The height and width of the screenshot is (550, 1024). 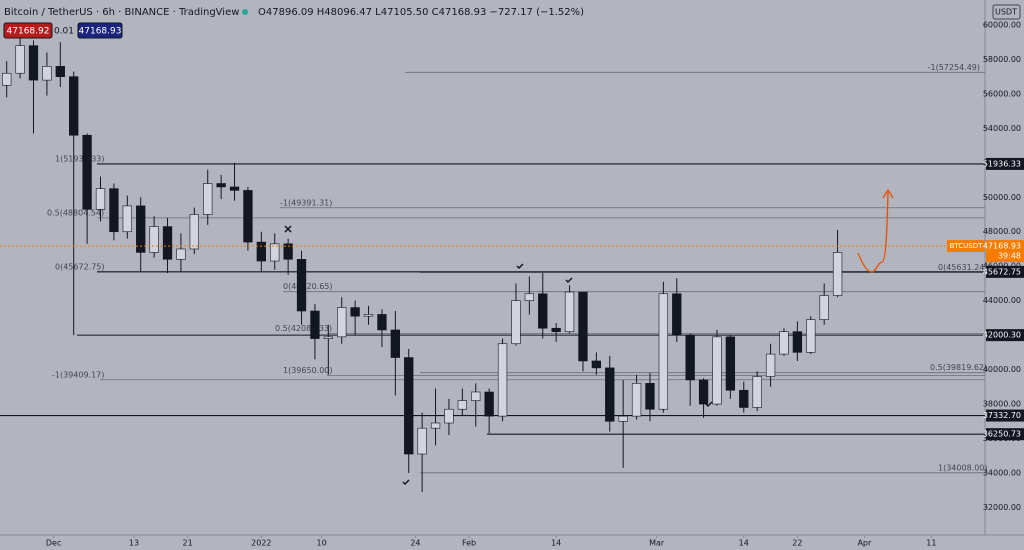 I want to click on level-label: 37332.70, so click(x=1002, y=415).